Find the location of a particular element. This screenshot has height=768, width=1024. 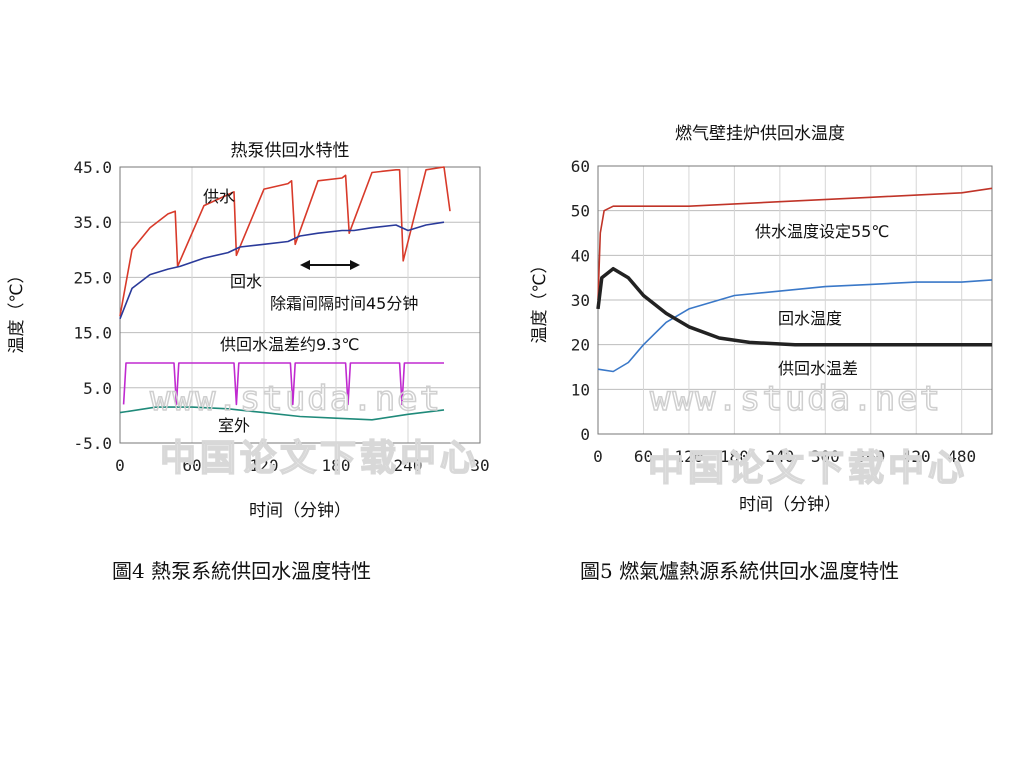

y-tick-label: 60 is located at coordinates (580, 166).